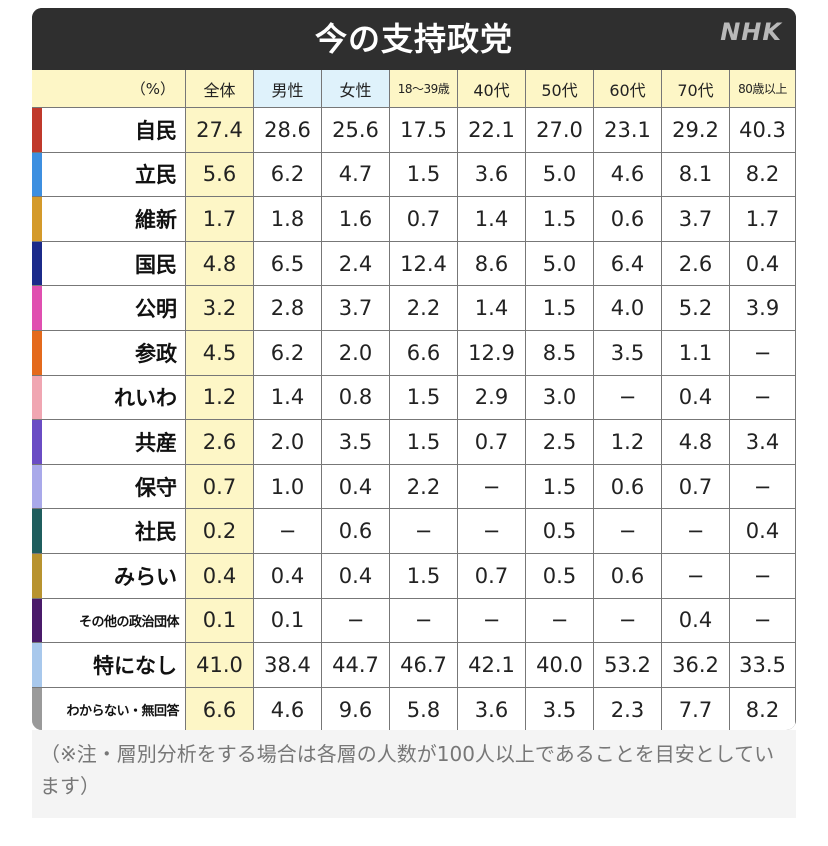 The image size is (828, 846). What do you see at coordinates (156, 264) in the screenshot?
I see `party-name: 国民` at bounding box center [156, 264].